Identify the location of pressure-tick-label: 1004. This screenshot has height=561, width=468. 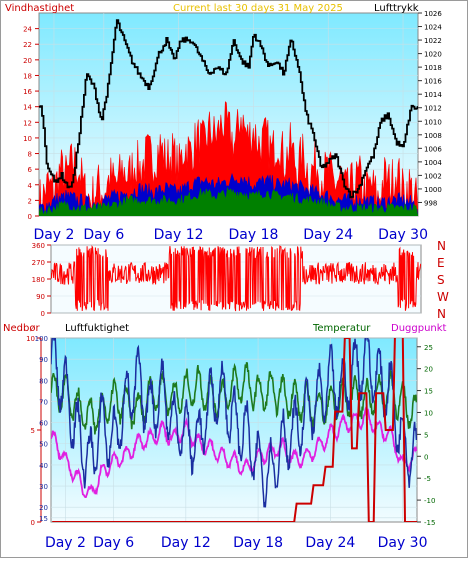
(433, 163).